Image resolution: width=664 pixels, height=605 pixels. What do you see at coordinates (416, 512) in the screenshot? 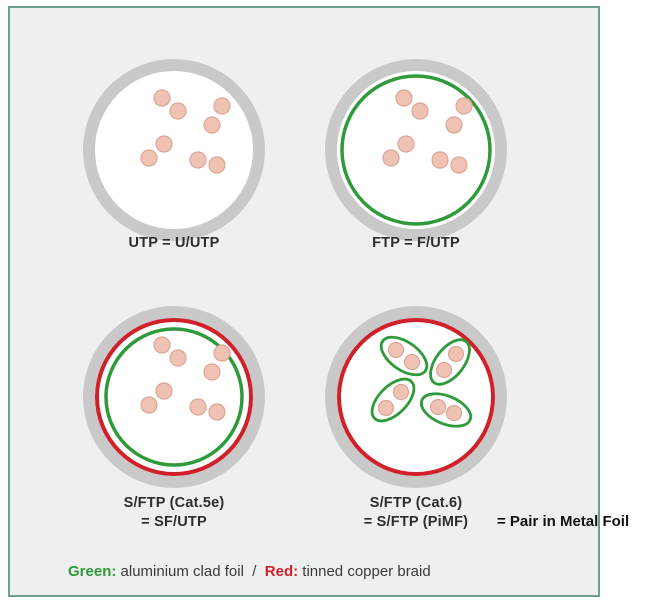
I see `sftp-cat6-label: S/FTP (Cat.6) = S/FTP (PiMF)` at bounding box center [416, 512].